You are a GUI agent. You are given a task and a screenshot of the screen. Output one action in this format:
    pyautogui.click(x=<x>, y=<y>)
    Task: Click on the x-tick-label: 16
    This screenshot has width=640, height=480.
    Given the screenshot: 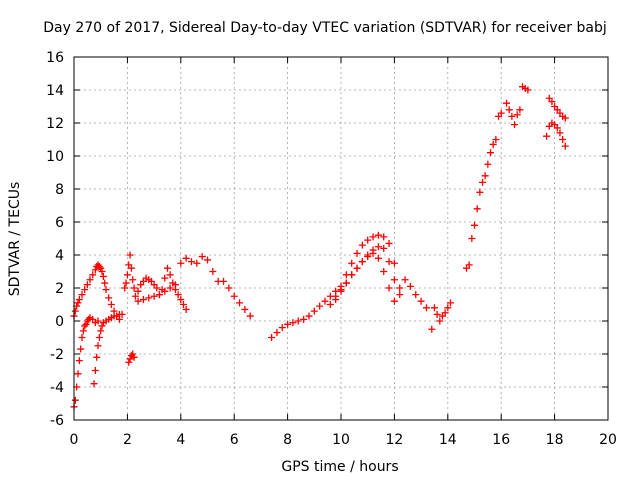 What is the action you would take?
    pyautogui.click(x=501, y=440)
    